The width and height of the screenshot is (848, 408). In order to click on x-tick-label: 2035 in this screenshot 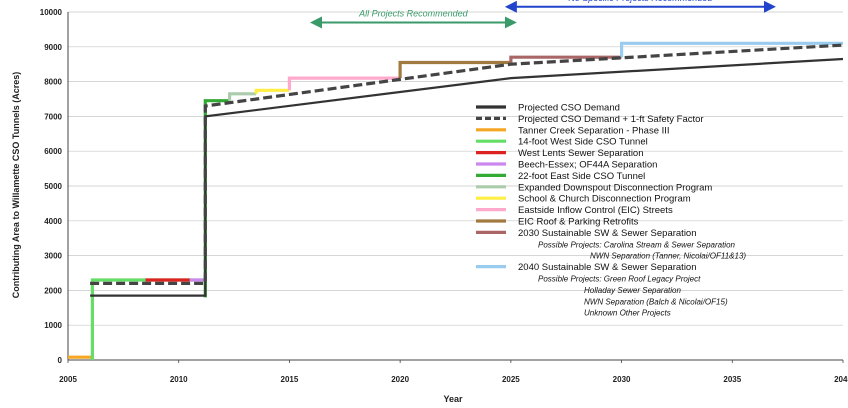, I will do `click(732, 379)`.